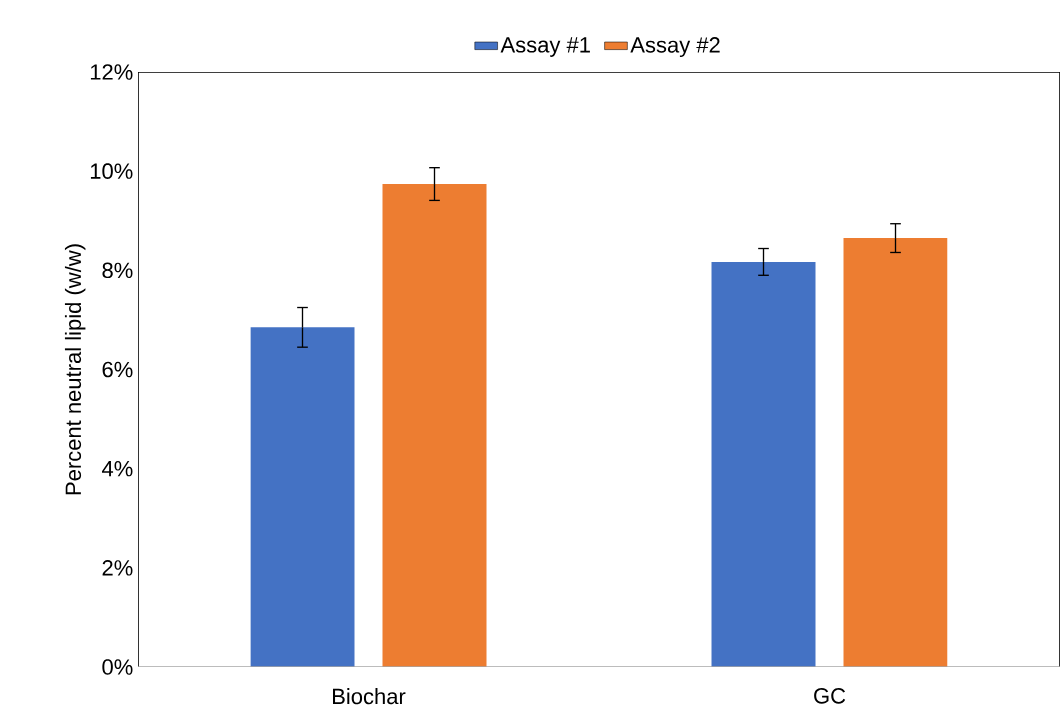 The image size is (1060, 721). Describe the element at coordinates (117, 667) in the screenshot. I see `y-tick-label: 0%` at that location.